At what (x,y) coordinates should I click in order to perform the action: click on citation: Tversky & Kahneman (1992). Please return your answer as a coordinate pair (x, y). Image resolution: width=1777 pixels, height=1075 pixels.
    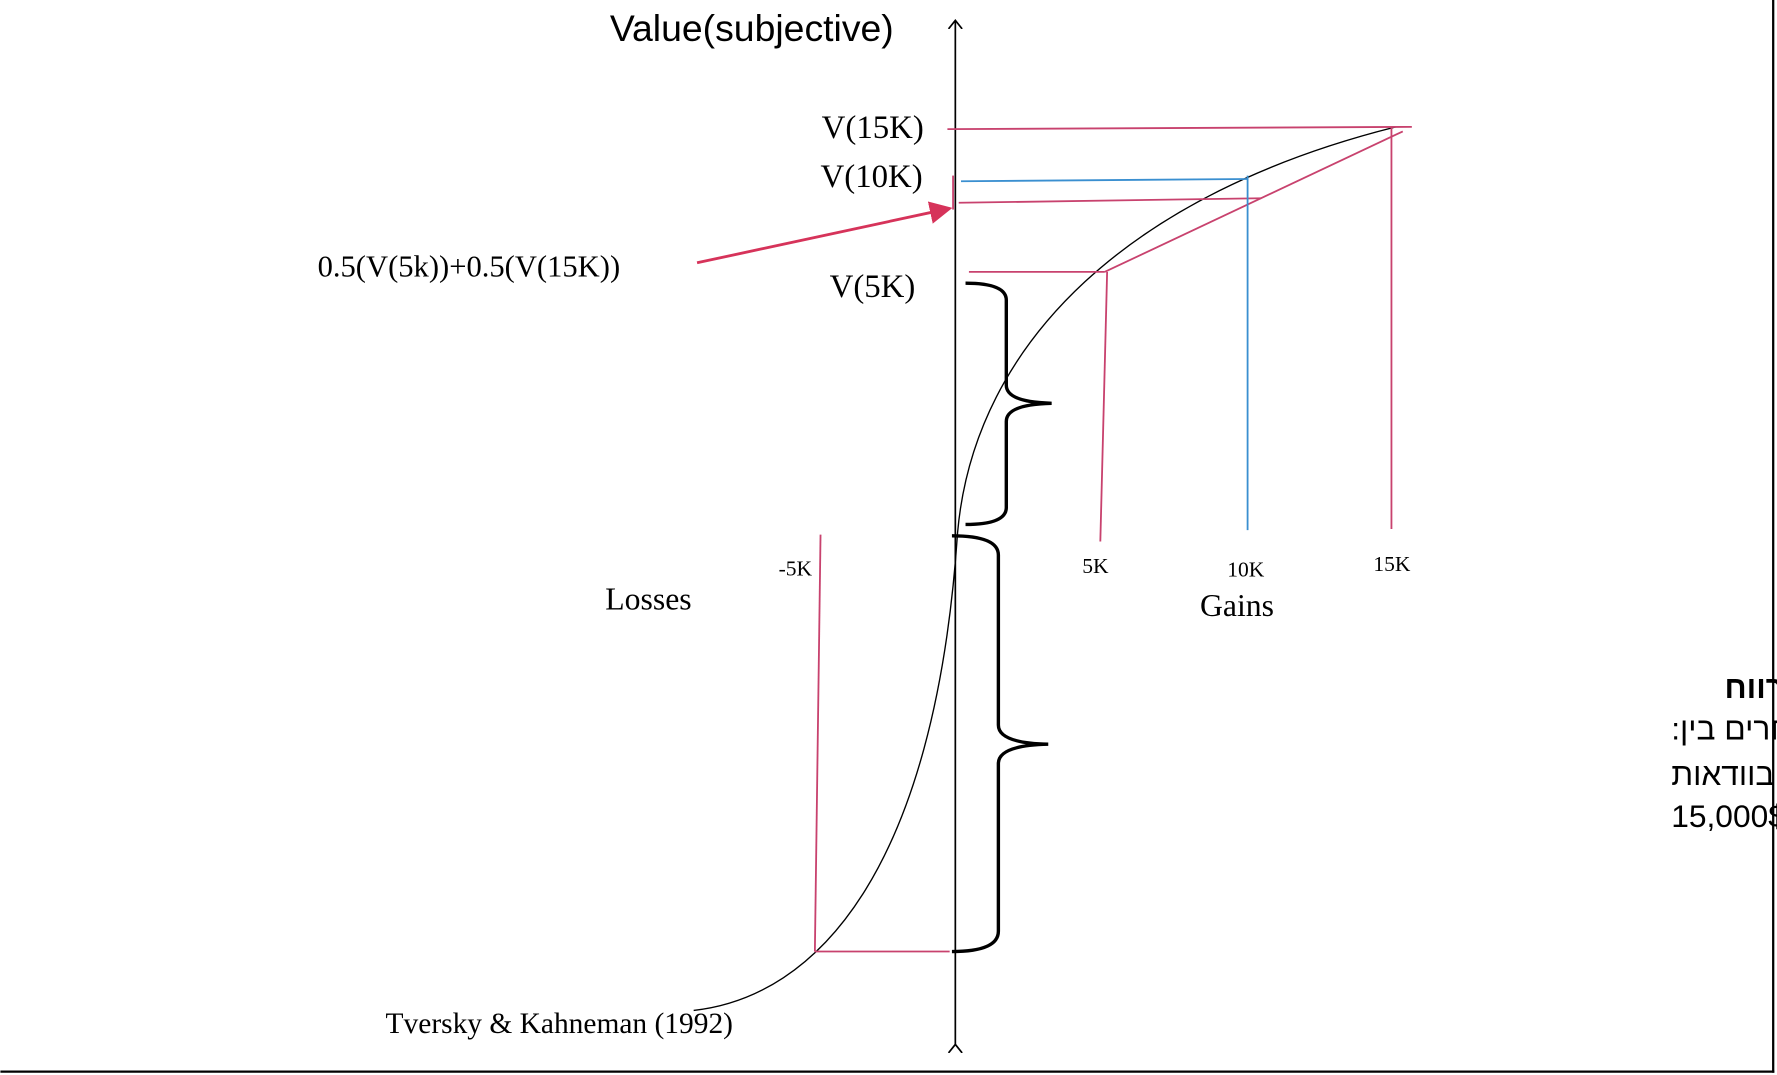
    Looking at the image, I should click on (559, 1024).